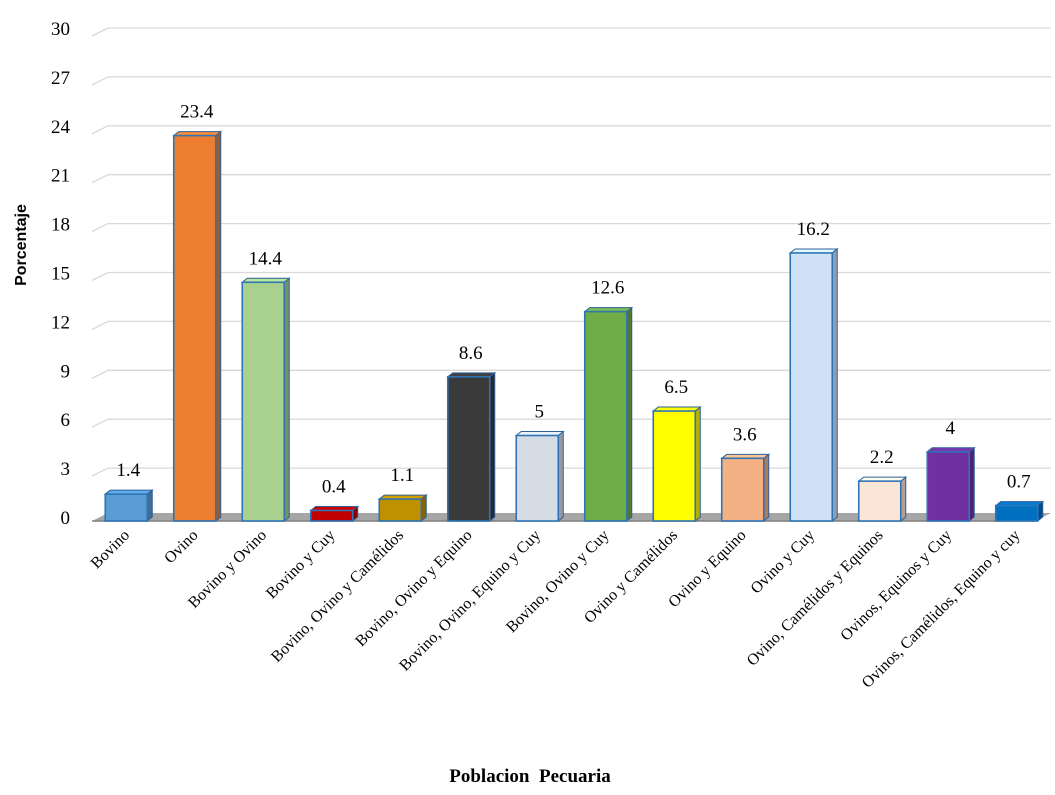 The width and height of the screenshot is (1055, 795). What do you see at coordinates (402, 475) in the screenshot?
I see `data-label: 1.1` at bounding box center [402, 475].